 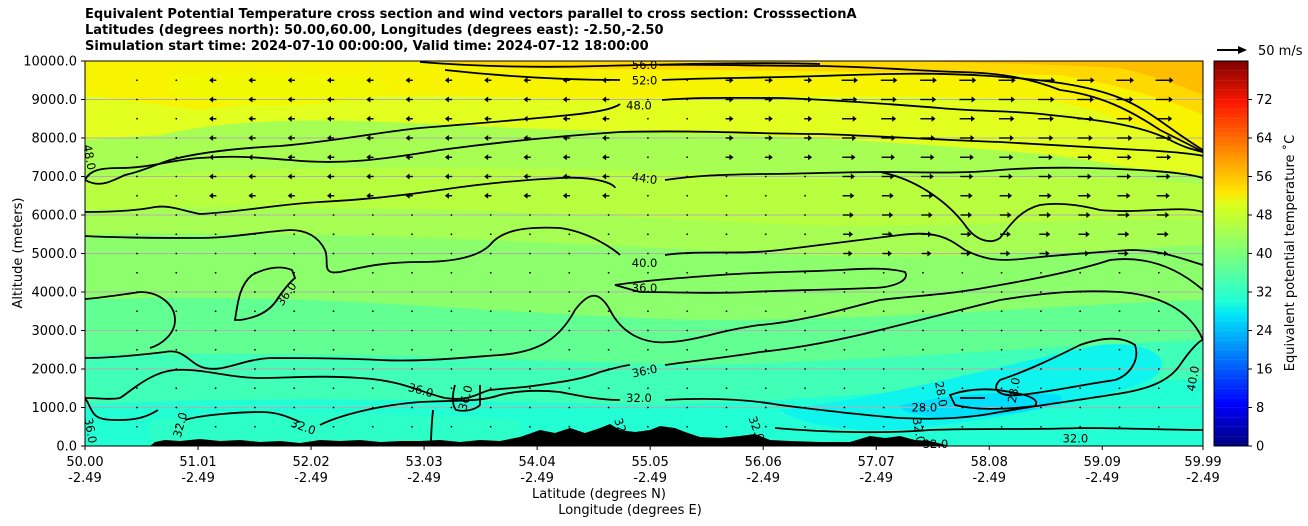 I want to click on contour-44-dip, so click(x=1041, y=206).